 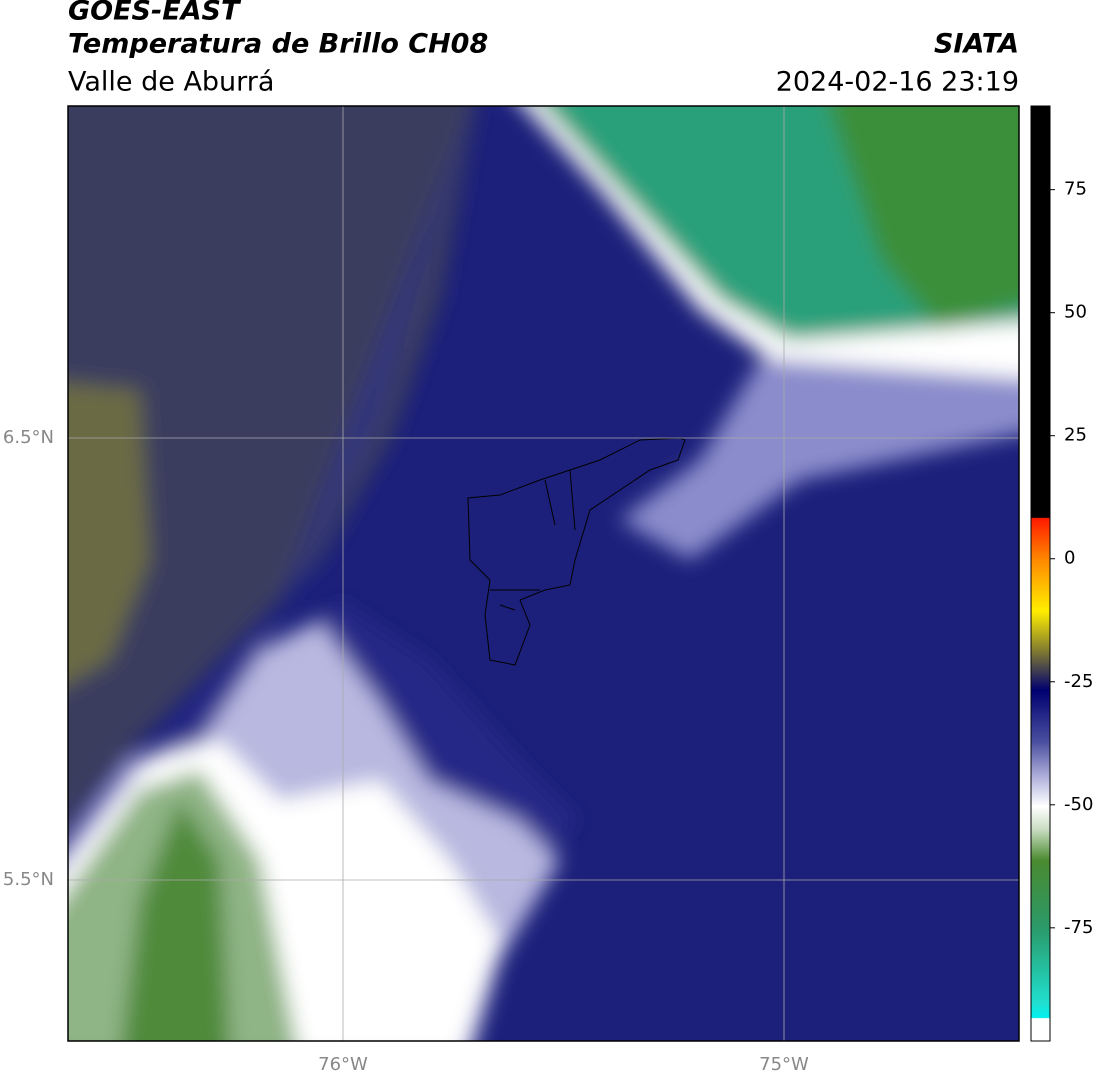 What do you see at coordinates (784, 1064) in the screenshot?
I see `lon-label: 75°W` at bounding box center [784, 1064].